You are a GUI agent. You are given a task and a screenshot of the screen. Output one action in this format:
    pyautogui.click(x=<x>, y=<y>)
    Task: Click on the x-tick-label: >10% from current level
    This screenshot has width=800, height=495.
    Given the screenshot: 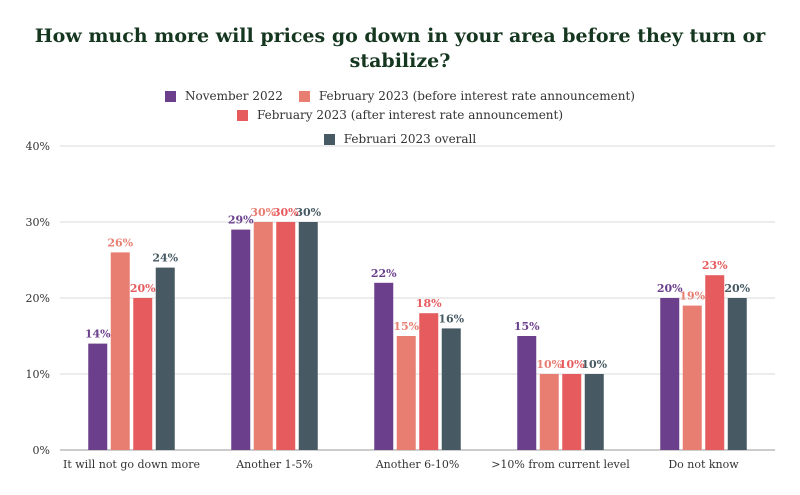 What is the action you would take?
    pyautogui.click(x=560, y=464)
    